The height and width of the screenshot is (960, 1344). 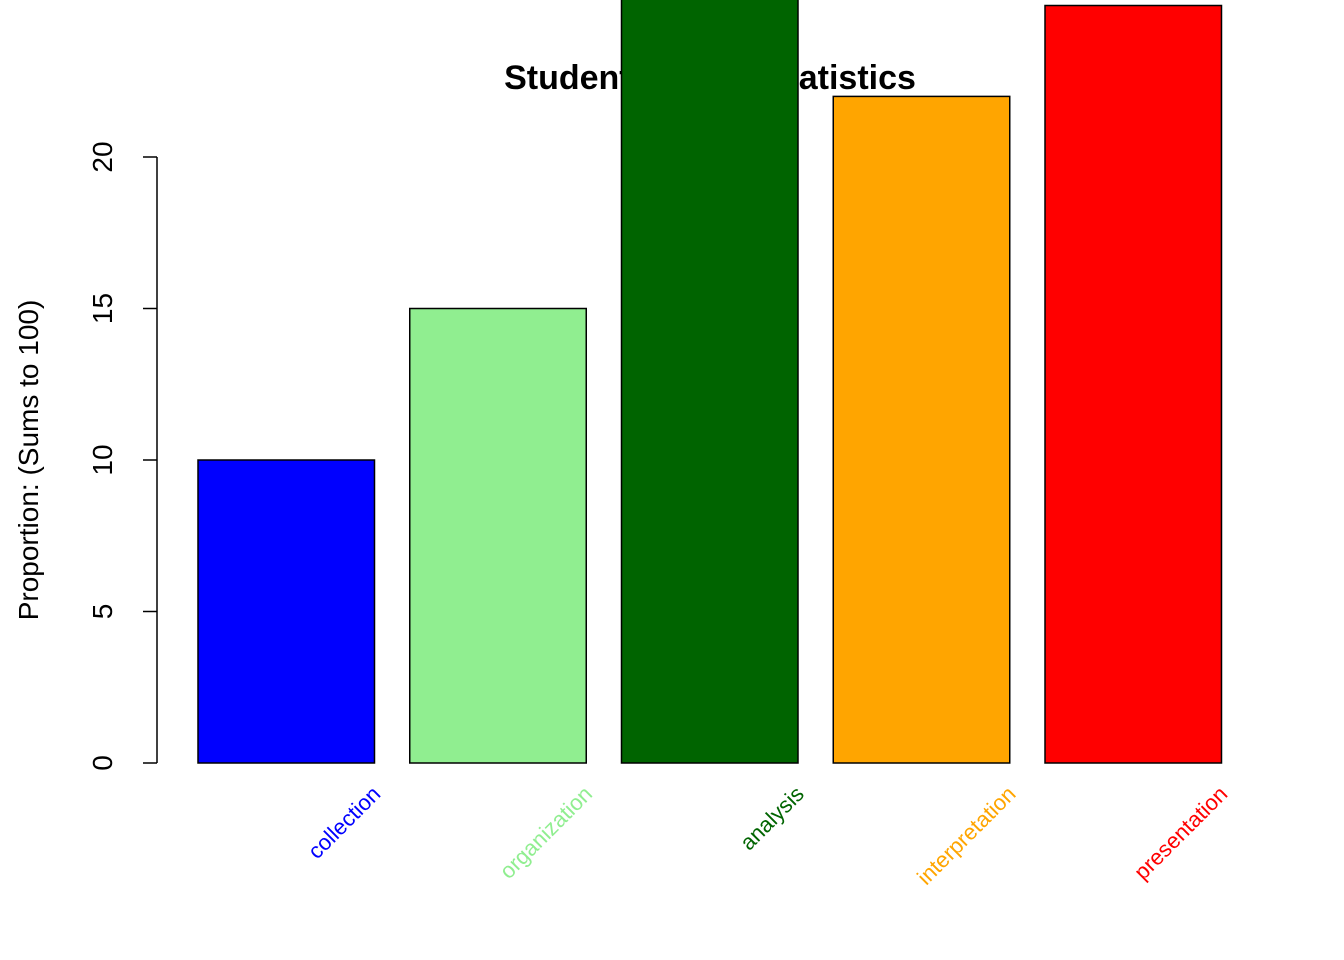 I want to click on y-tick-label: 20, so click(x=102, y=156).